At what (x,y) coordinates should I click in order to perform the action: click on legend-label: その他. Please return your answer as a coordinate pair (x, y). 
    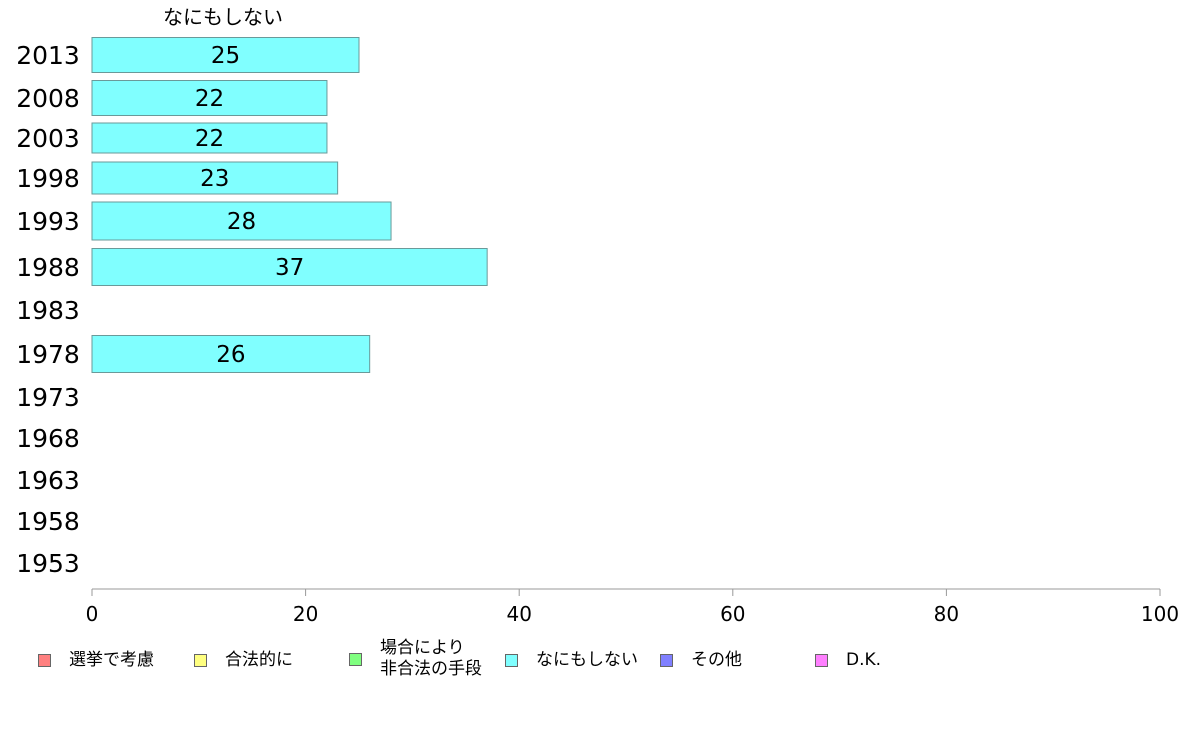
    Looking at the image, I should click on (716, 660).